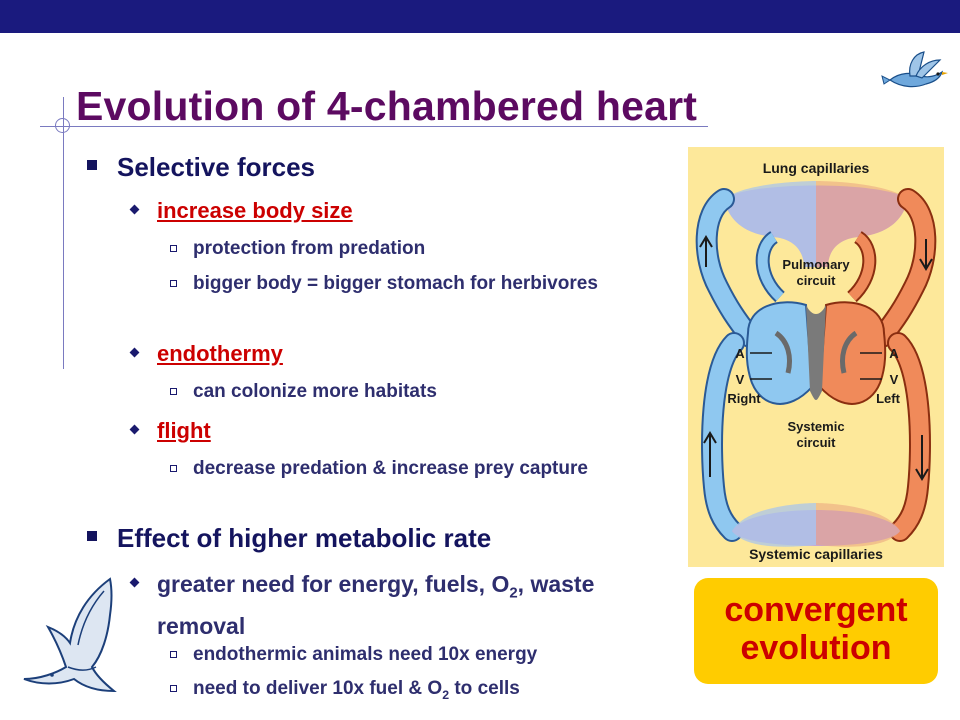 The image size is (960, 720). Describe the element at coordinates (815, 426) in the screenshot. I see `label-systemic: Systemic` at that location.